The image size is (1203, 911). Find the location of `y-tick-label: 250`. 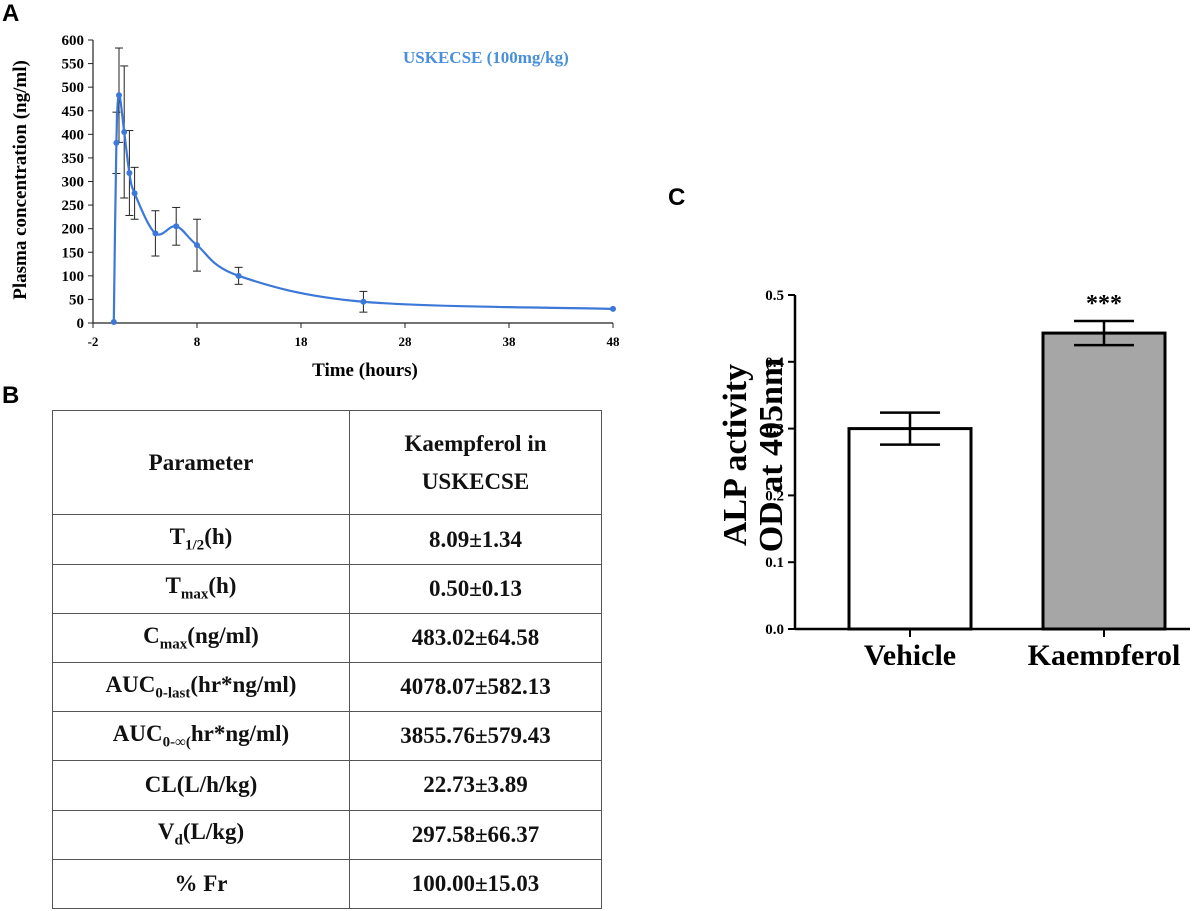

y-tick-label: 250 is located at coordinates (73, 206).